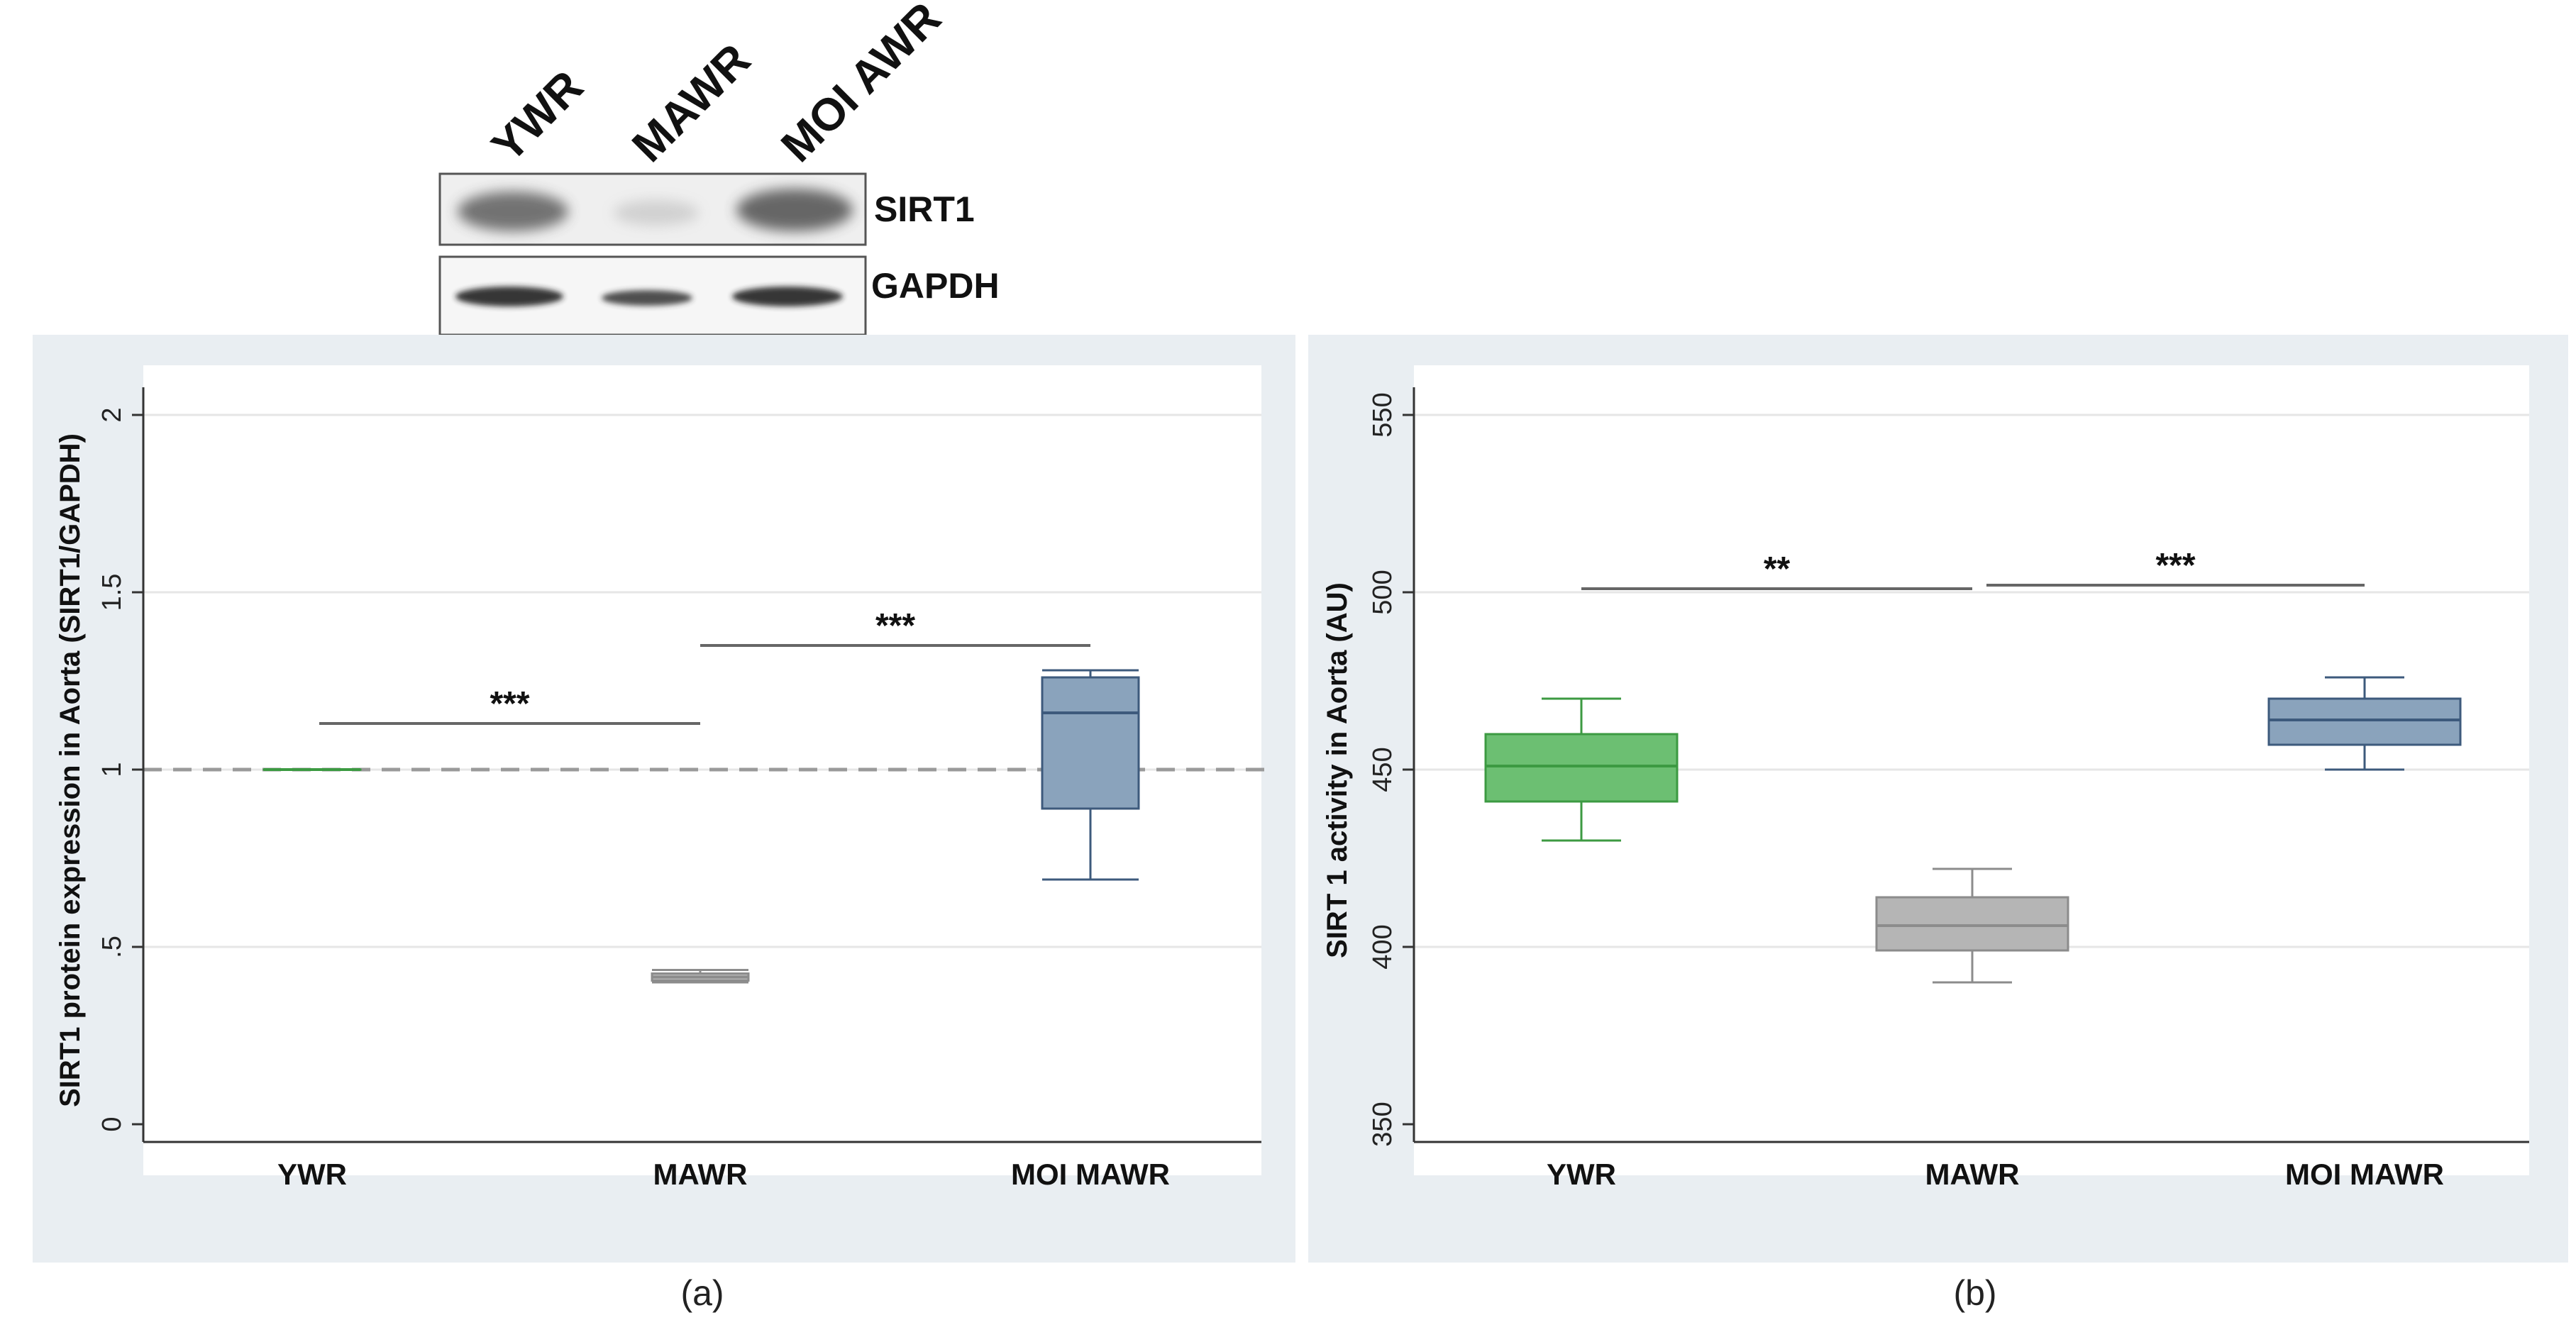 The width and height of the screenshot is (2576, 1320). What do you see at coordinates (112, 947) in the screenshot?
I see `a-y-tick-label: .5` at bounding box center [112, 947].